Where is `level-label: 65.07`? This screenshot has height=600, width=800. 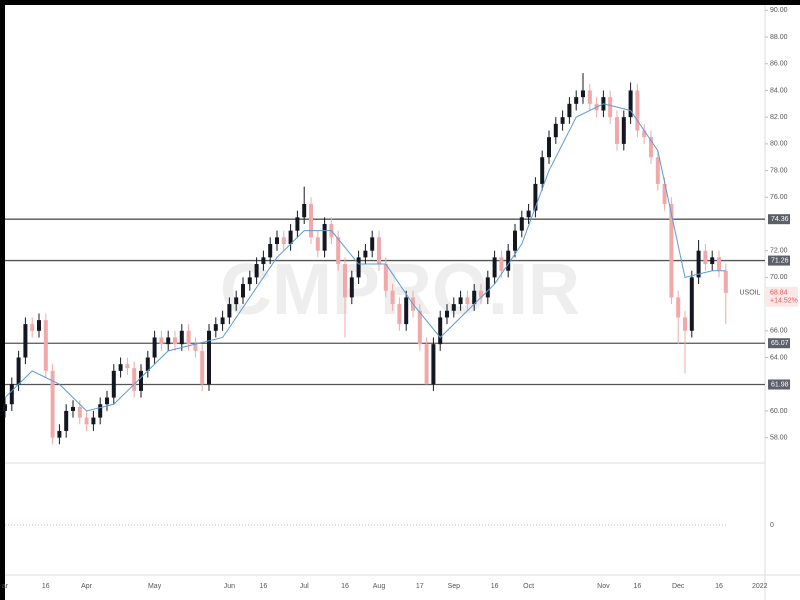 level-label: 65.07 is located at coordinates (780, 343).